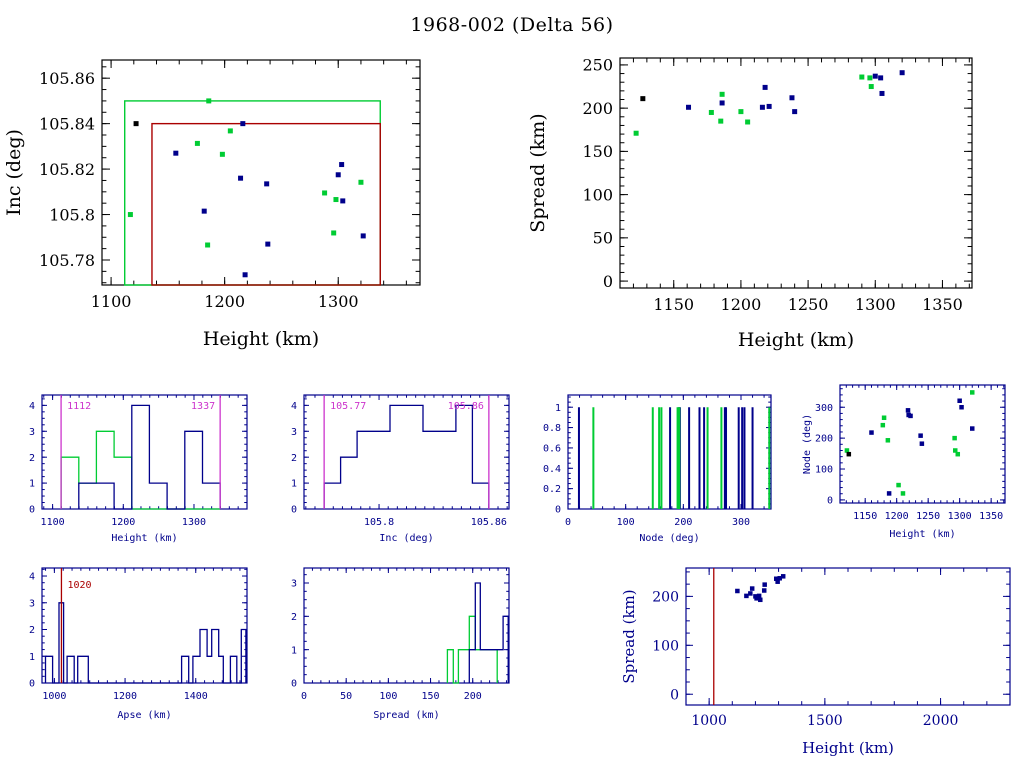 The width and height of the screenshot is (1024, 768). What do you see at coordinates (72, 214) in the screenshot?
I see `y-tick-label: 105.8` at bounding box center [72, 214].